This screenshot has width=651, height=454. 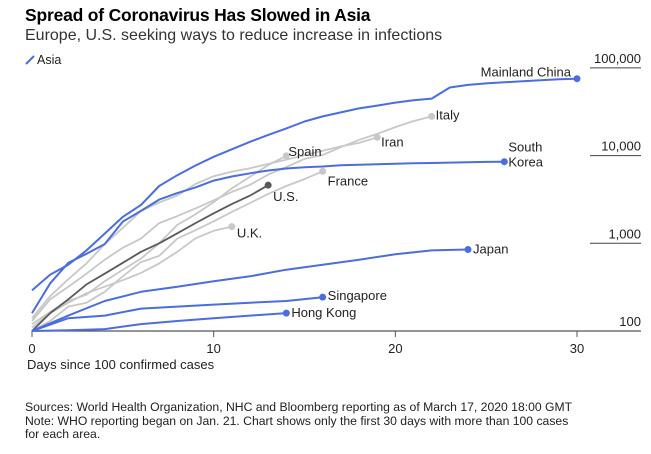 What do you see at coordinates (213, 348) in the screenshot?
I see `x-tick-label-10: 10` at bounding box center [213, 348].